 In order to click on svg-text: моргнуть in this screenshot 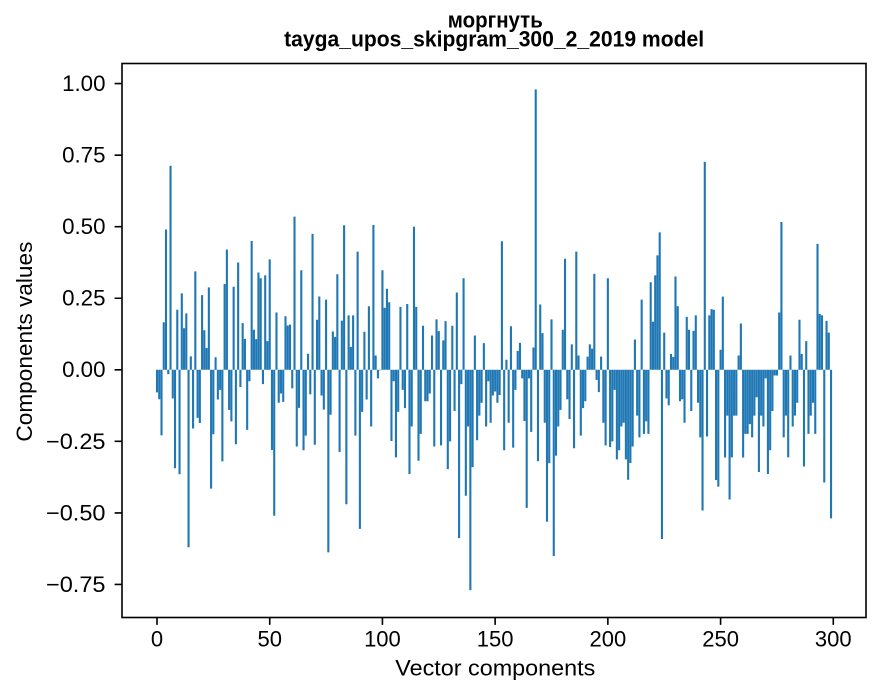, I will do `click(495, 20)`.